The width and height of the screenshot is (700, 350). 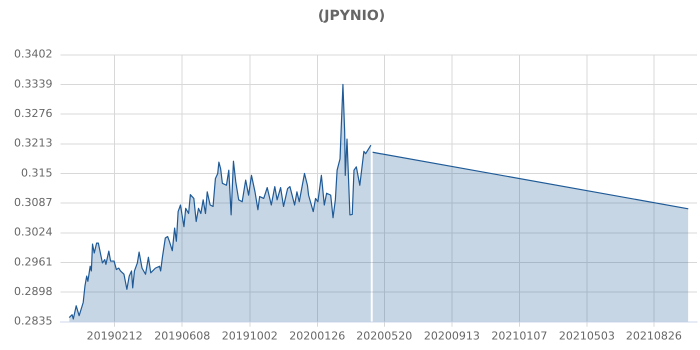 I want to click on x-tick-label: 20200913, so click(x=452, y=335).